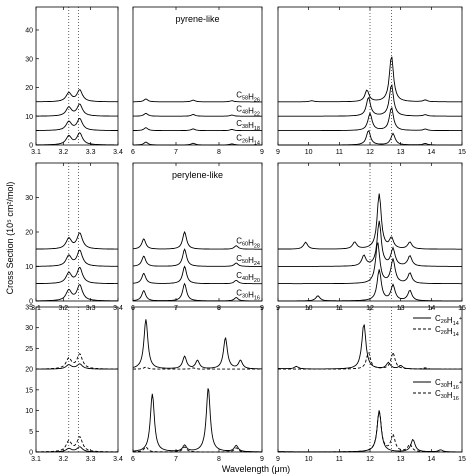  Describe the element at coordinates (10, 238) in the screenshot. I see `y-axis-label: Cross Section (10⁵ cm²/mol)` at that location.